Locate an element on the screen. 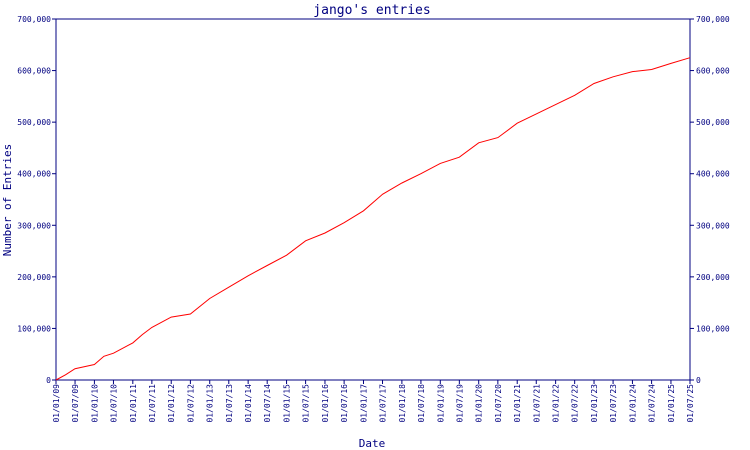 Image resolution: width=750 pixels, height=450 pixels. x-tick-label: 01/01/25 is located at coordinates (671, 403).